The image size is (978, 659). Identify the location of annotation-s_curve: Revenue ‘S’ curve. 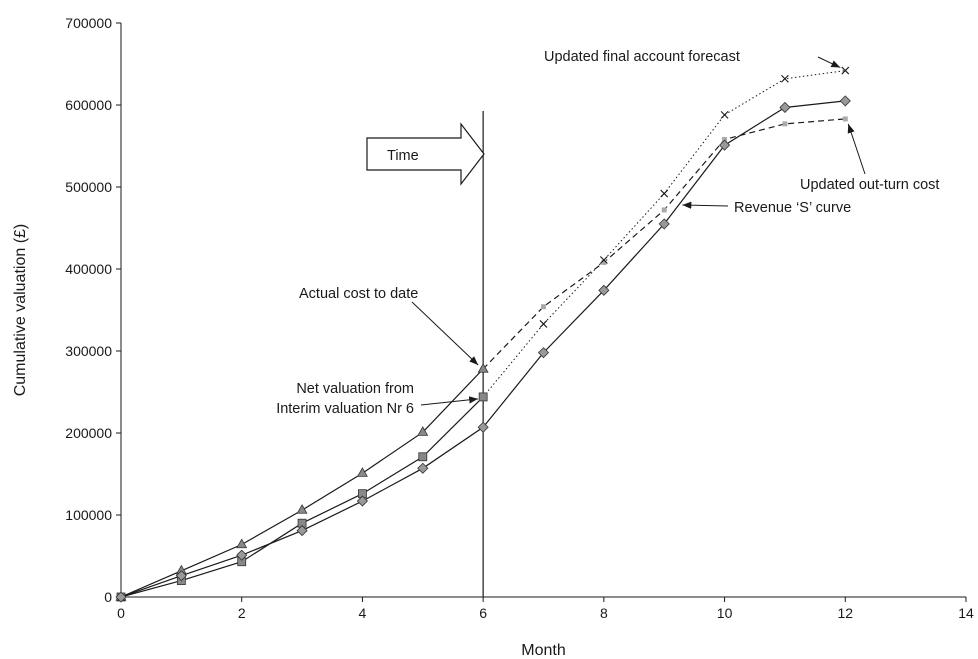
(766, 208).